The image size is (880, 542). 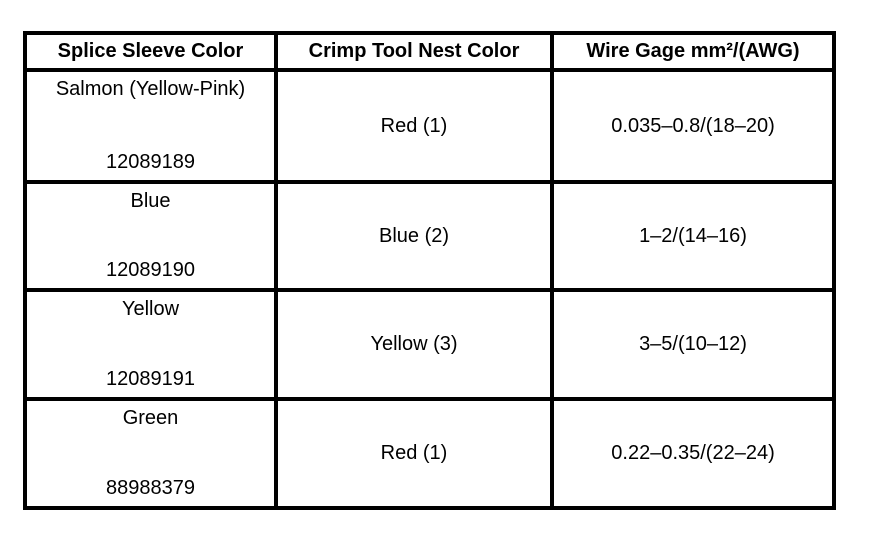 What do you see at coordinates (150, 270) in the screenshot?
I see `part-number: 12089190` at bounding box center [150, 270].